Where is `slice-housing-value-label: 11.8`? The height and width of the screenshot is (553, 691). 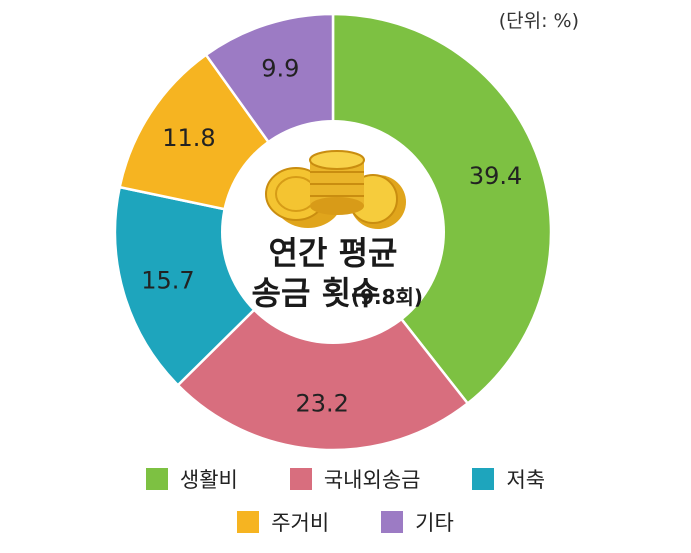 slice-housing-value-label: 11.8 is located at coordinates (188, 138).